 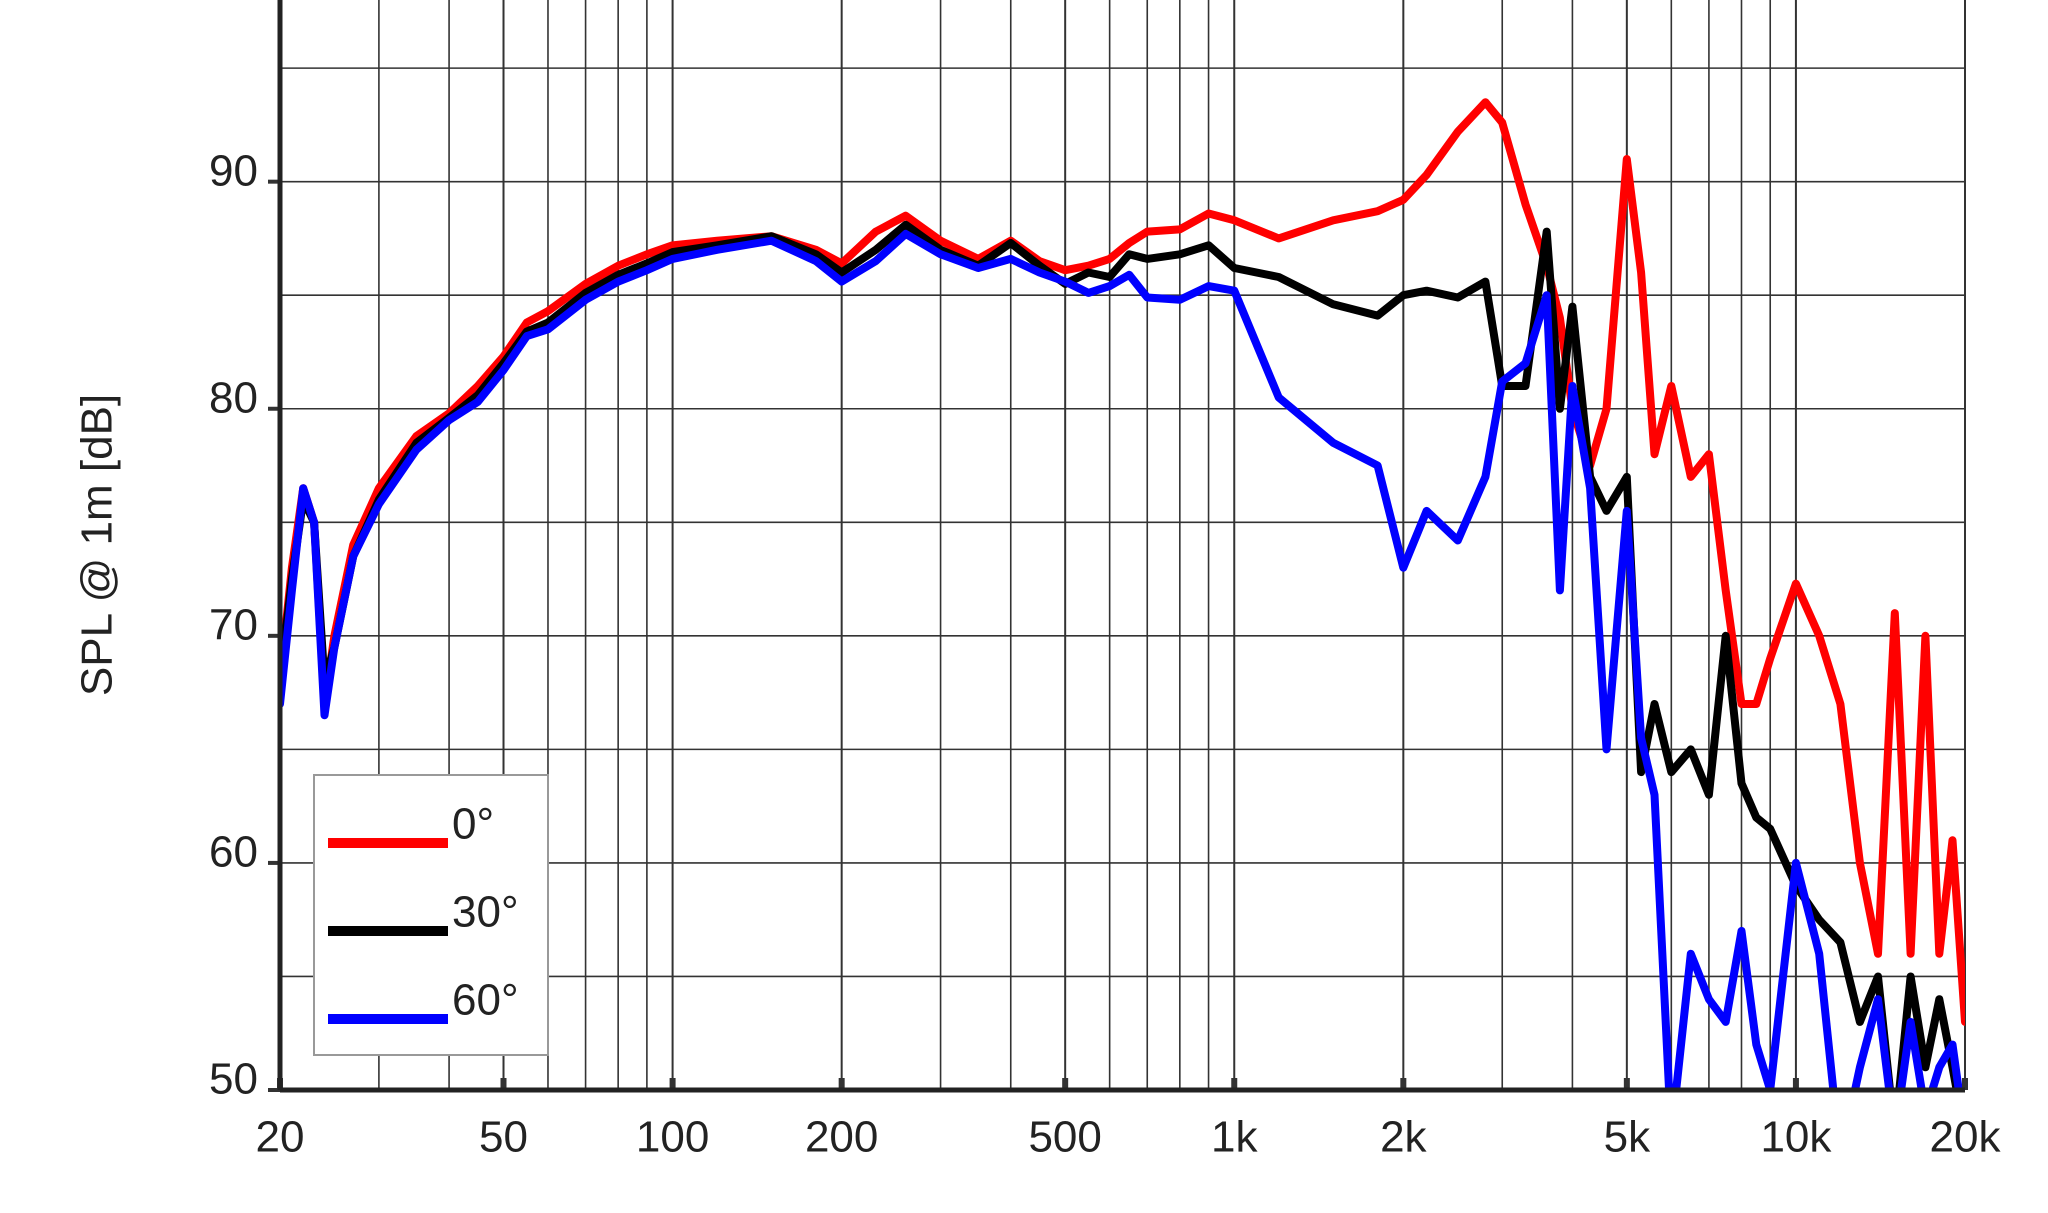 What do you see at coordinates (503, 1137) in the screenshot?
I see `x-tick-label: 50` at bounding box center [503, 1137].